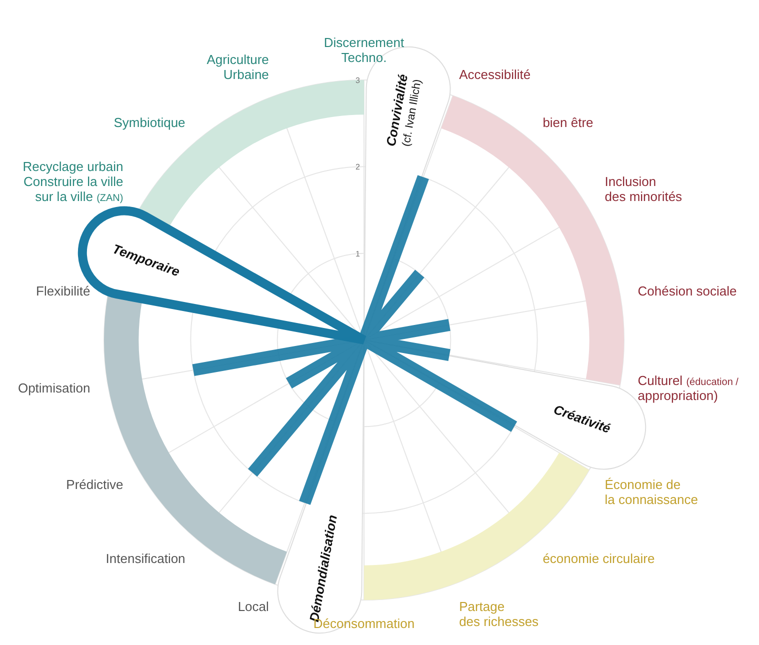  Describe the element at coordinates (237, 67) in the screenshot. I see `spoke-label: Agriculture Urbaine` at that location.